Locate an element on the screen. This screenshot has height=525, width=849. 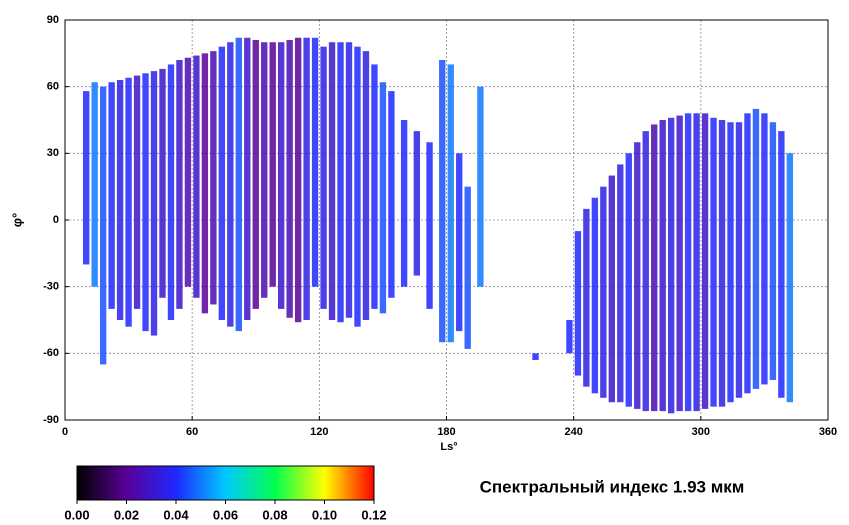
colorbar-tick-label: 0.04 is located at coordinates (176, 514).